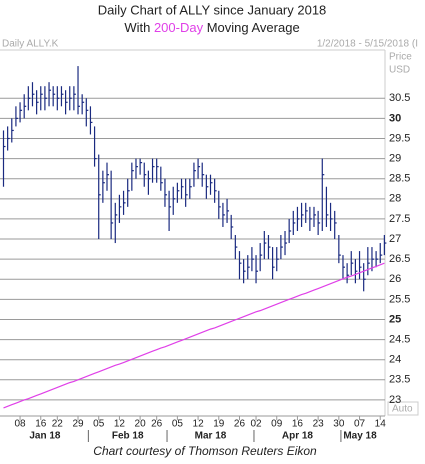 The image size is (425, 464). I want to click on month-label: Apr 18, so click(298, 436).